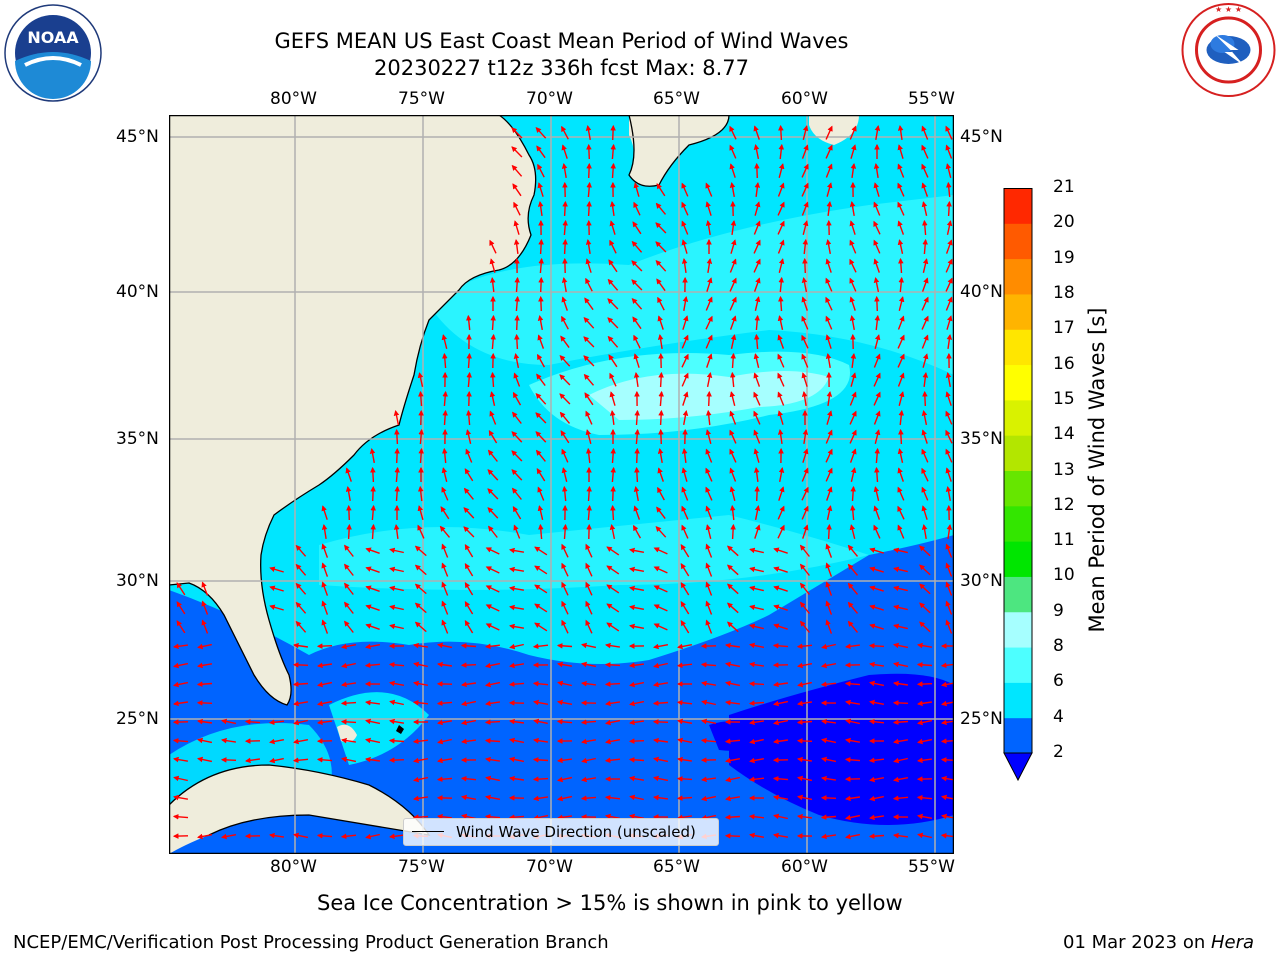 The image size is (1280, 960). Describe the element at coordinates (1137, 942) in the screenshot. I see `date-text: 01 Mar 2023 on` at that location.